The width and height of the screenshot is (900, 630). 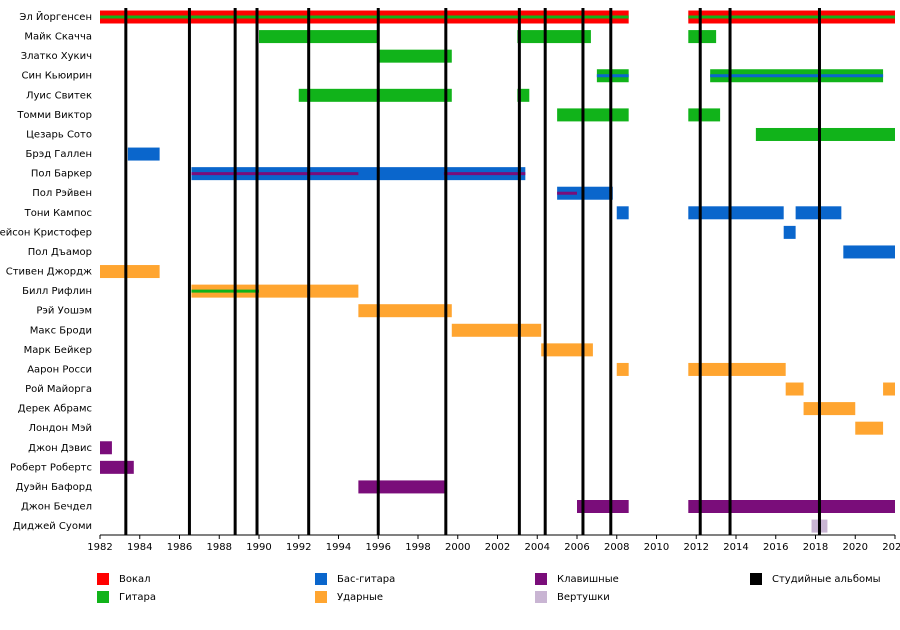 What do you see at coordinates (137, 597) in the screenshot?
I see `legend-label: Гитара` at bounding box center [137, 597].